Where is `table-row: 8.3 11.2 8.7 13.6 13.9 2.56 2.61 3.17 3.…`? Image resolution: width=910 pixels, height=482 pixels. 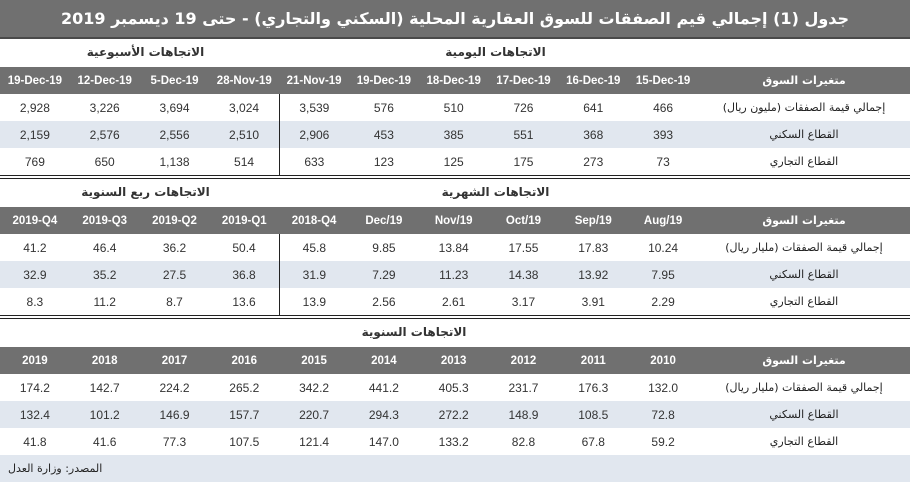 table-row: 8.3 11.2 8.7 13.6 13.9 2.56 2.61 3.17 3.… is located at coordinates (455, 301).